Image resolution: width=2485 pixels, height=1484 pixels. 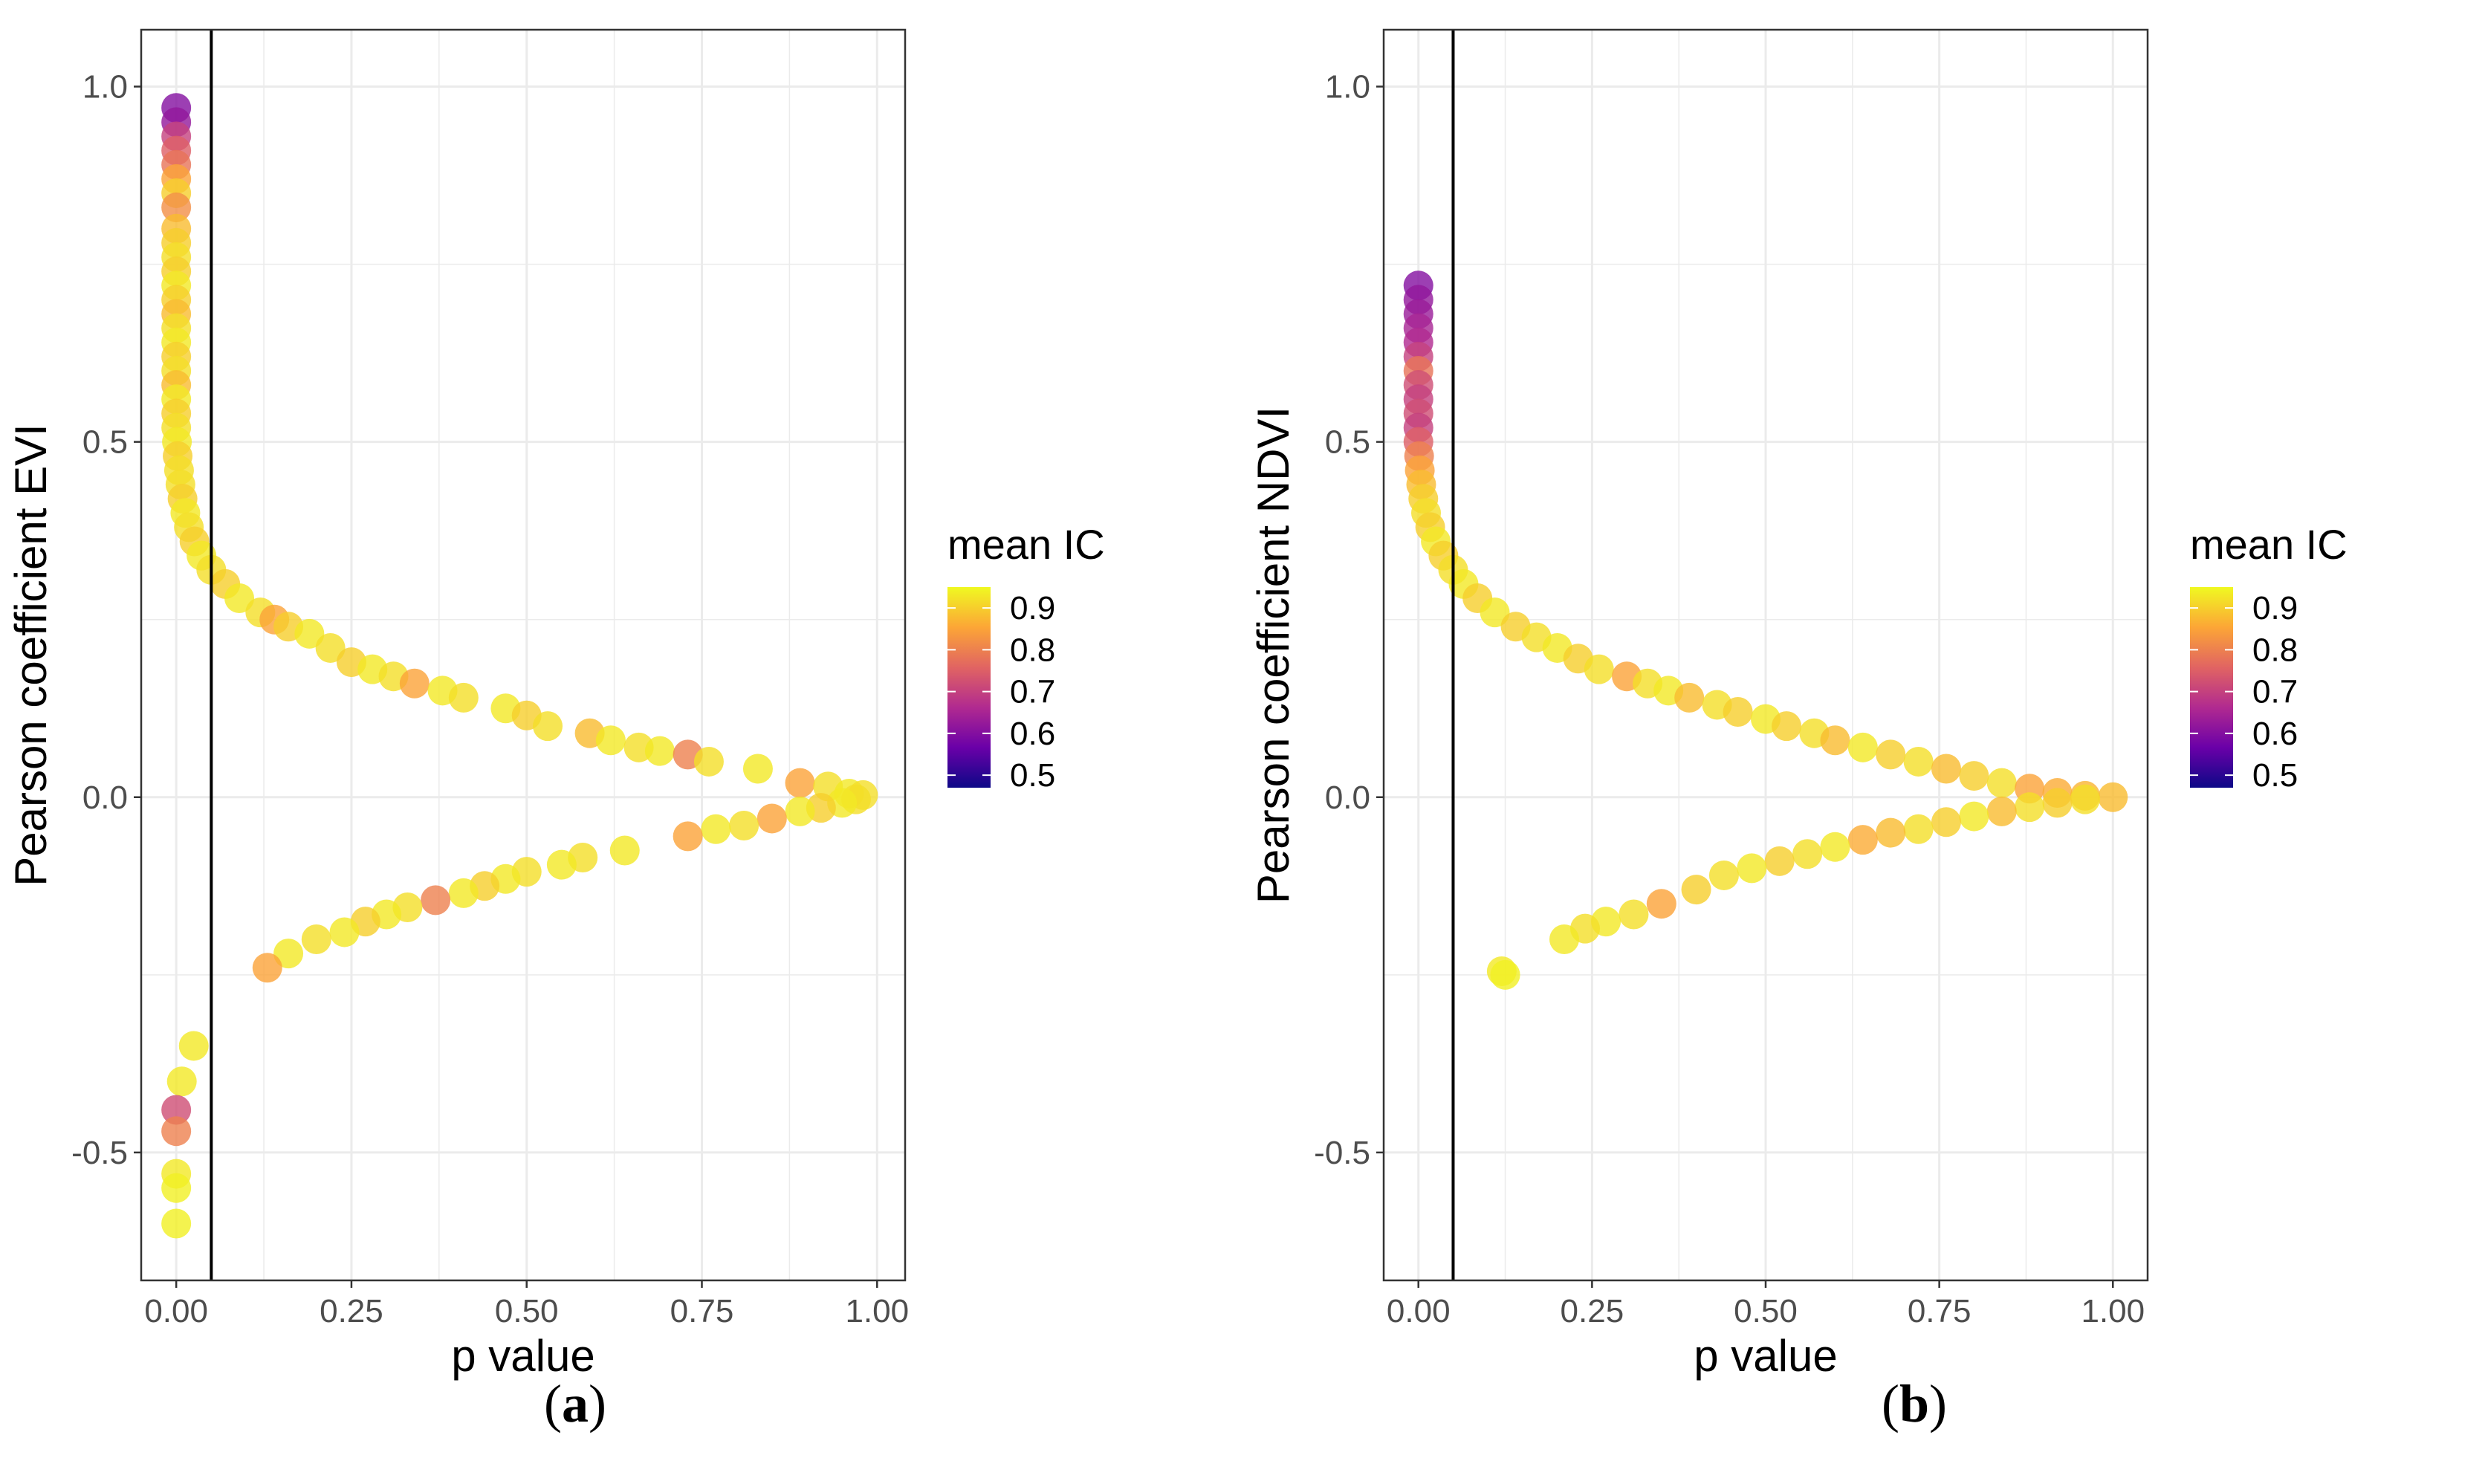 What do you see at coordinates (105, 443) in the screenshot?
I see `panel-a-y-tick-label: 0.5` at bounding box center [105, 443].